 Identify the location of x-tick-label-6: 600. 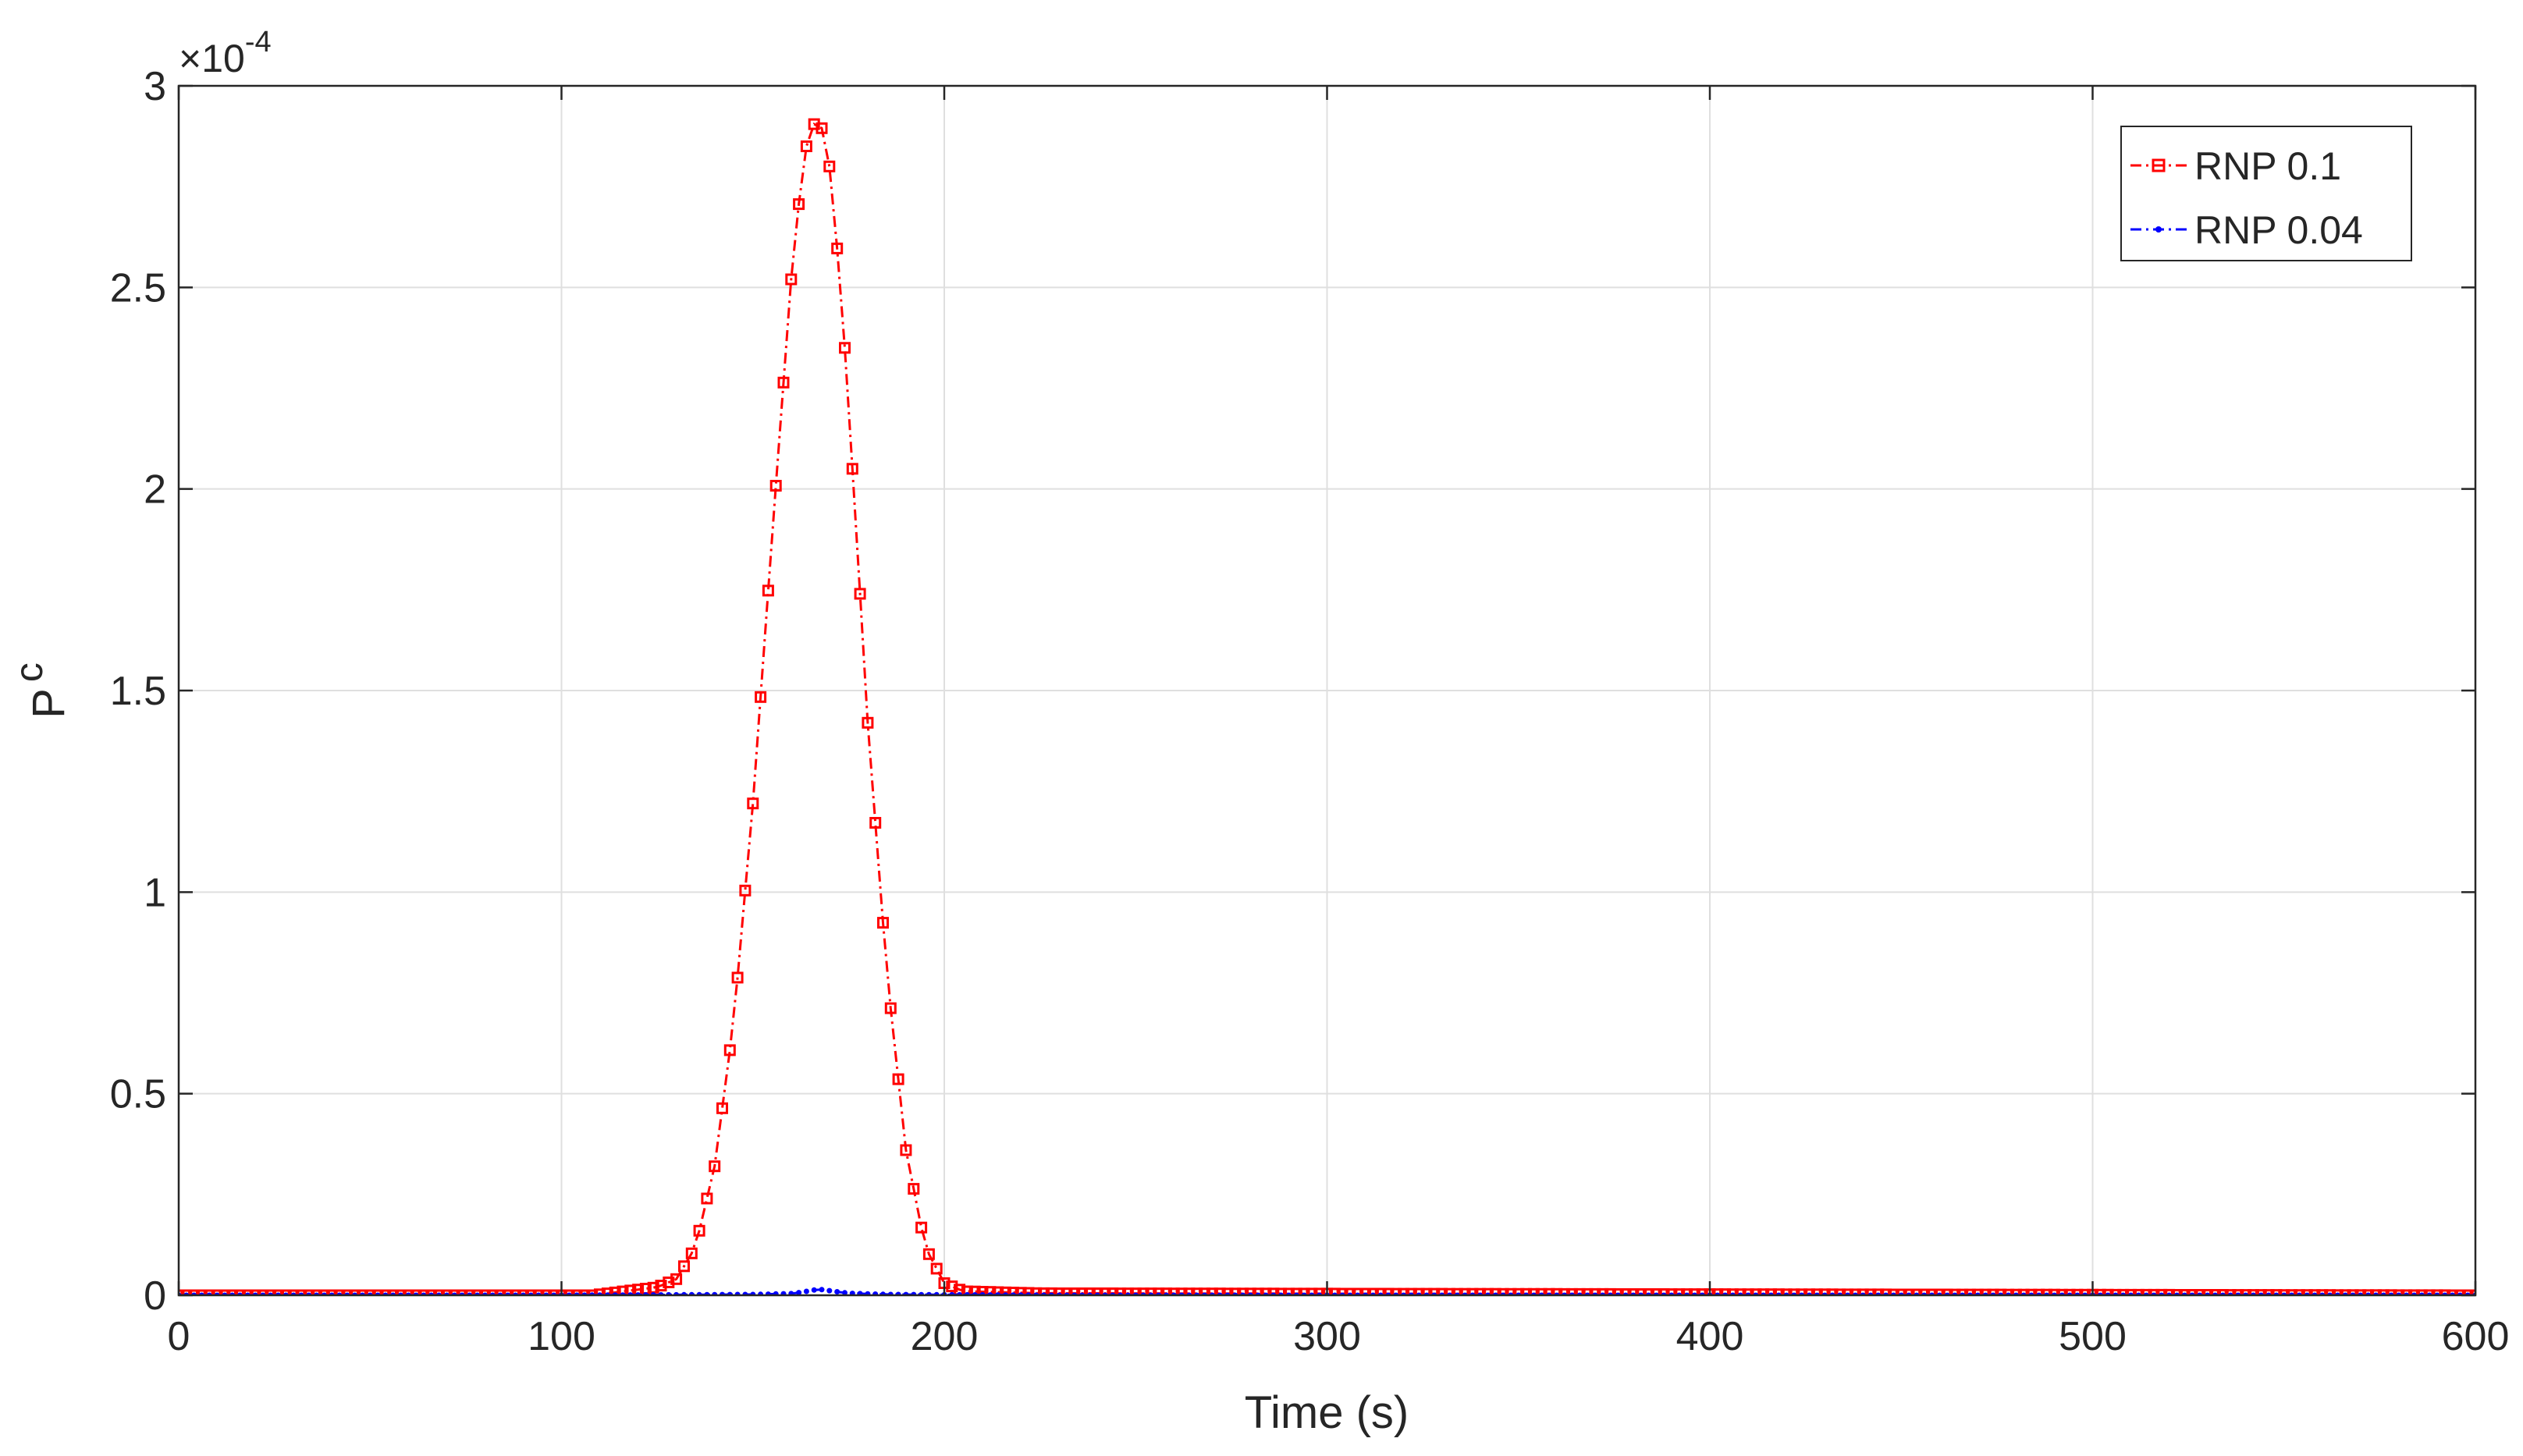
(2476, 1337).